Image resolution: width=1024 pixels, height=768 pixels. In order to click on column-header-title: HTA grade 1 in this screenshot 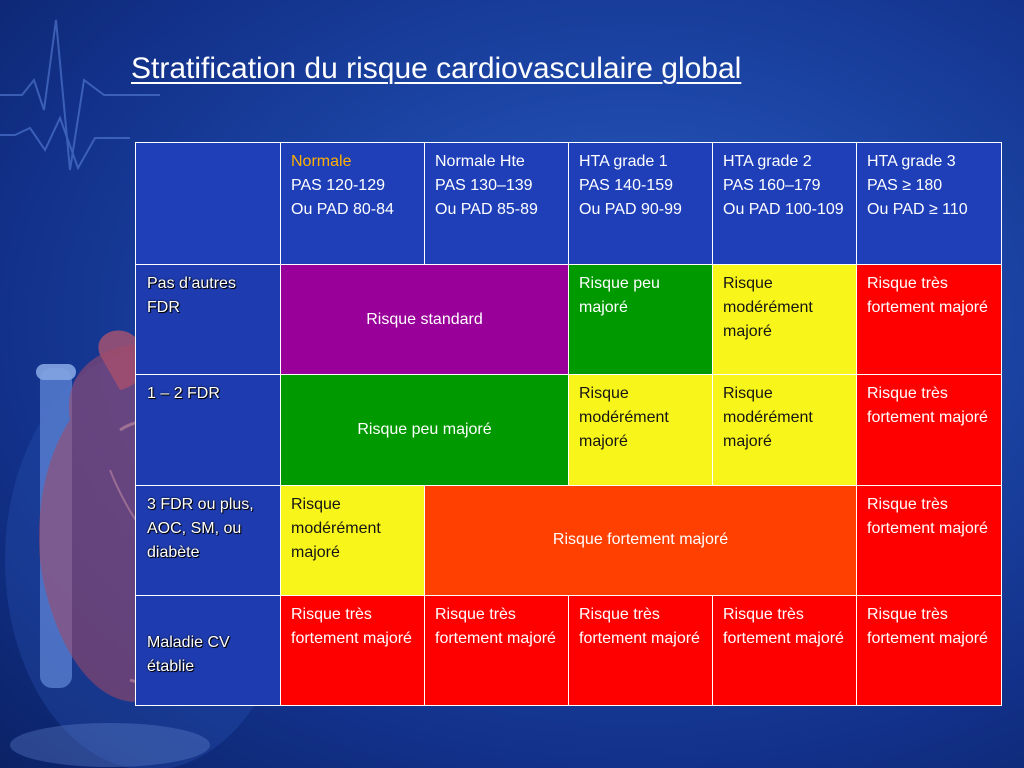, I will do `click(623, 161)`.